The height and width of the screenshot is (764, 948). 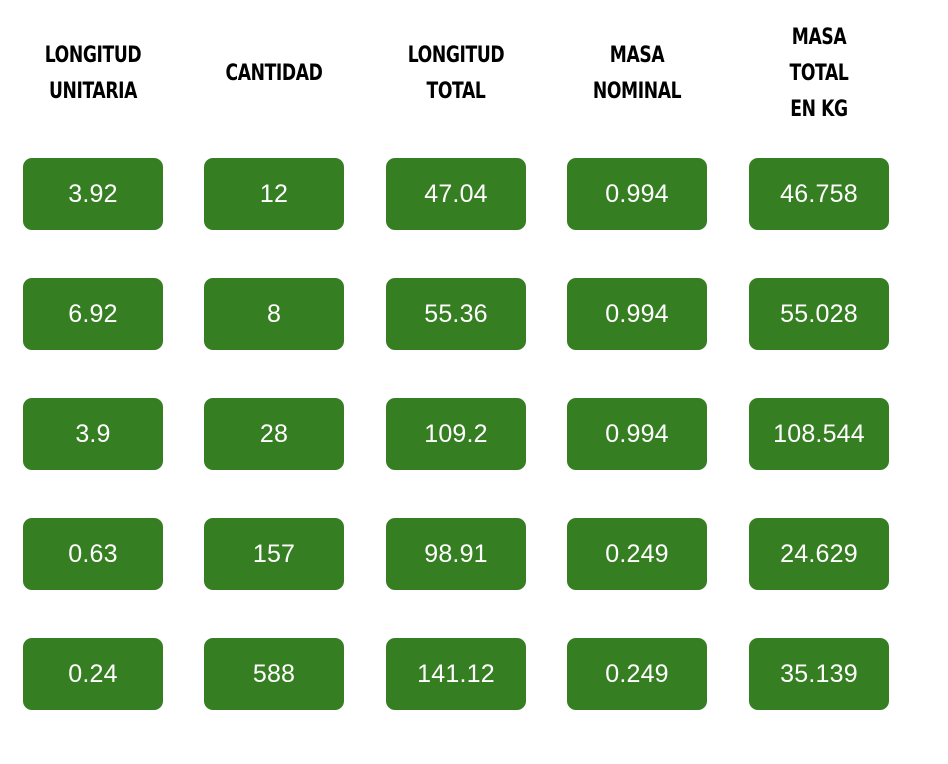 What do you see at coordinates (93, 194) in the screenshot?
I see `cell-longitud-unitaria-row-1: 3.92` at bounding box center [93, 194].